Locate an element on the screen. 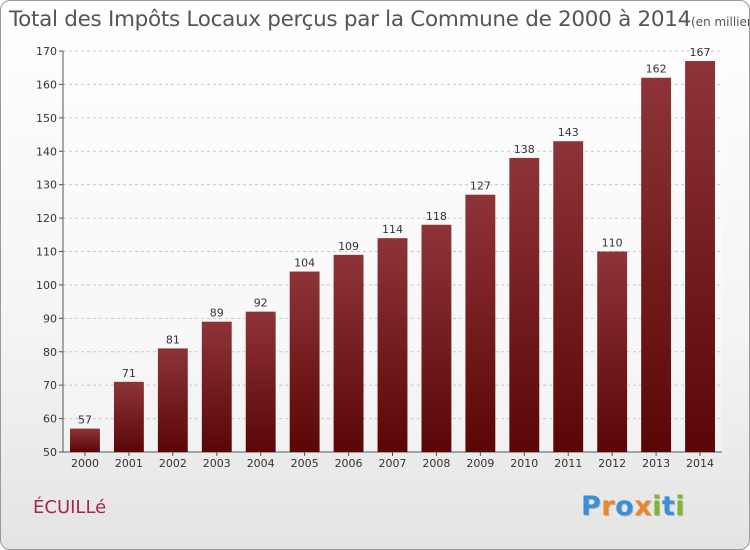 The height and width of the screenshot is (550, 750). bar-2014 is located at coordinates (700, 257).